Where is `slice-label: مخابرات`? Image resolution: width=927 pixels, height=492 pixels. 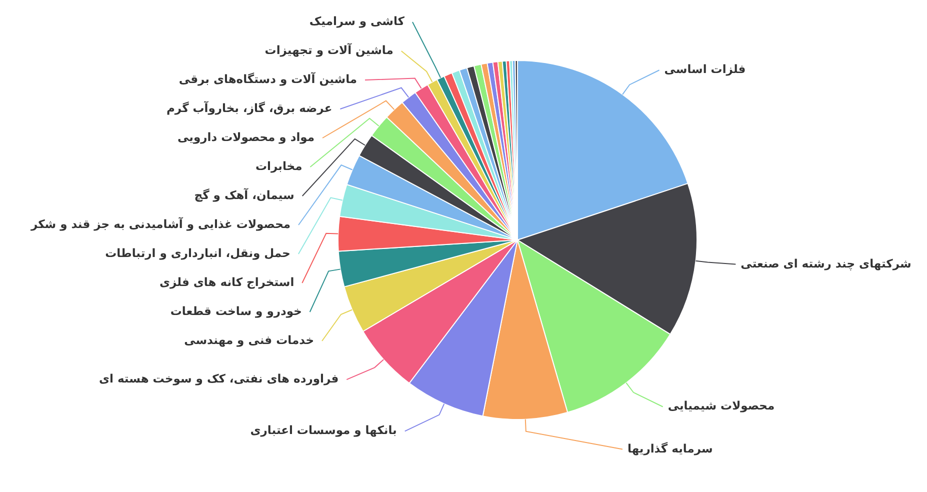
slice-label: مخابرات is located at coordinates (278, 165).